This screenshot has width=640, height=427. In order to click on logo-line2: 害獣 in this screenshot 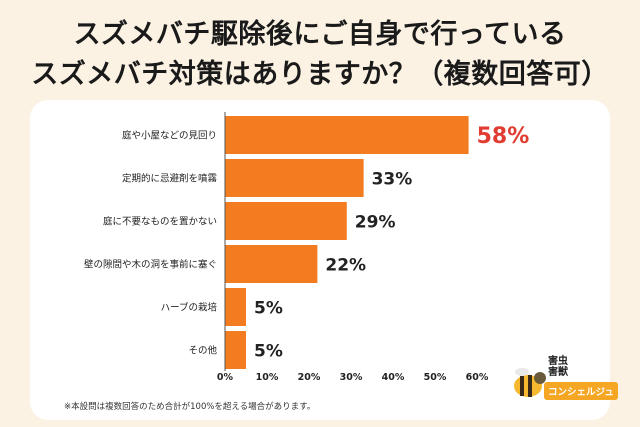, I will do `click(558, 372)`.